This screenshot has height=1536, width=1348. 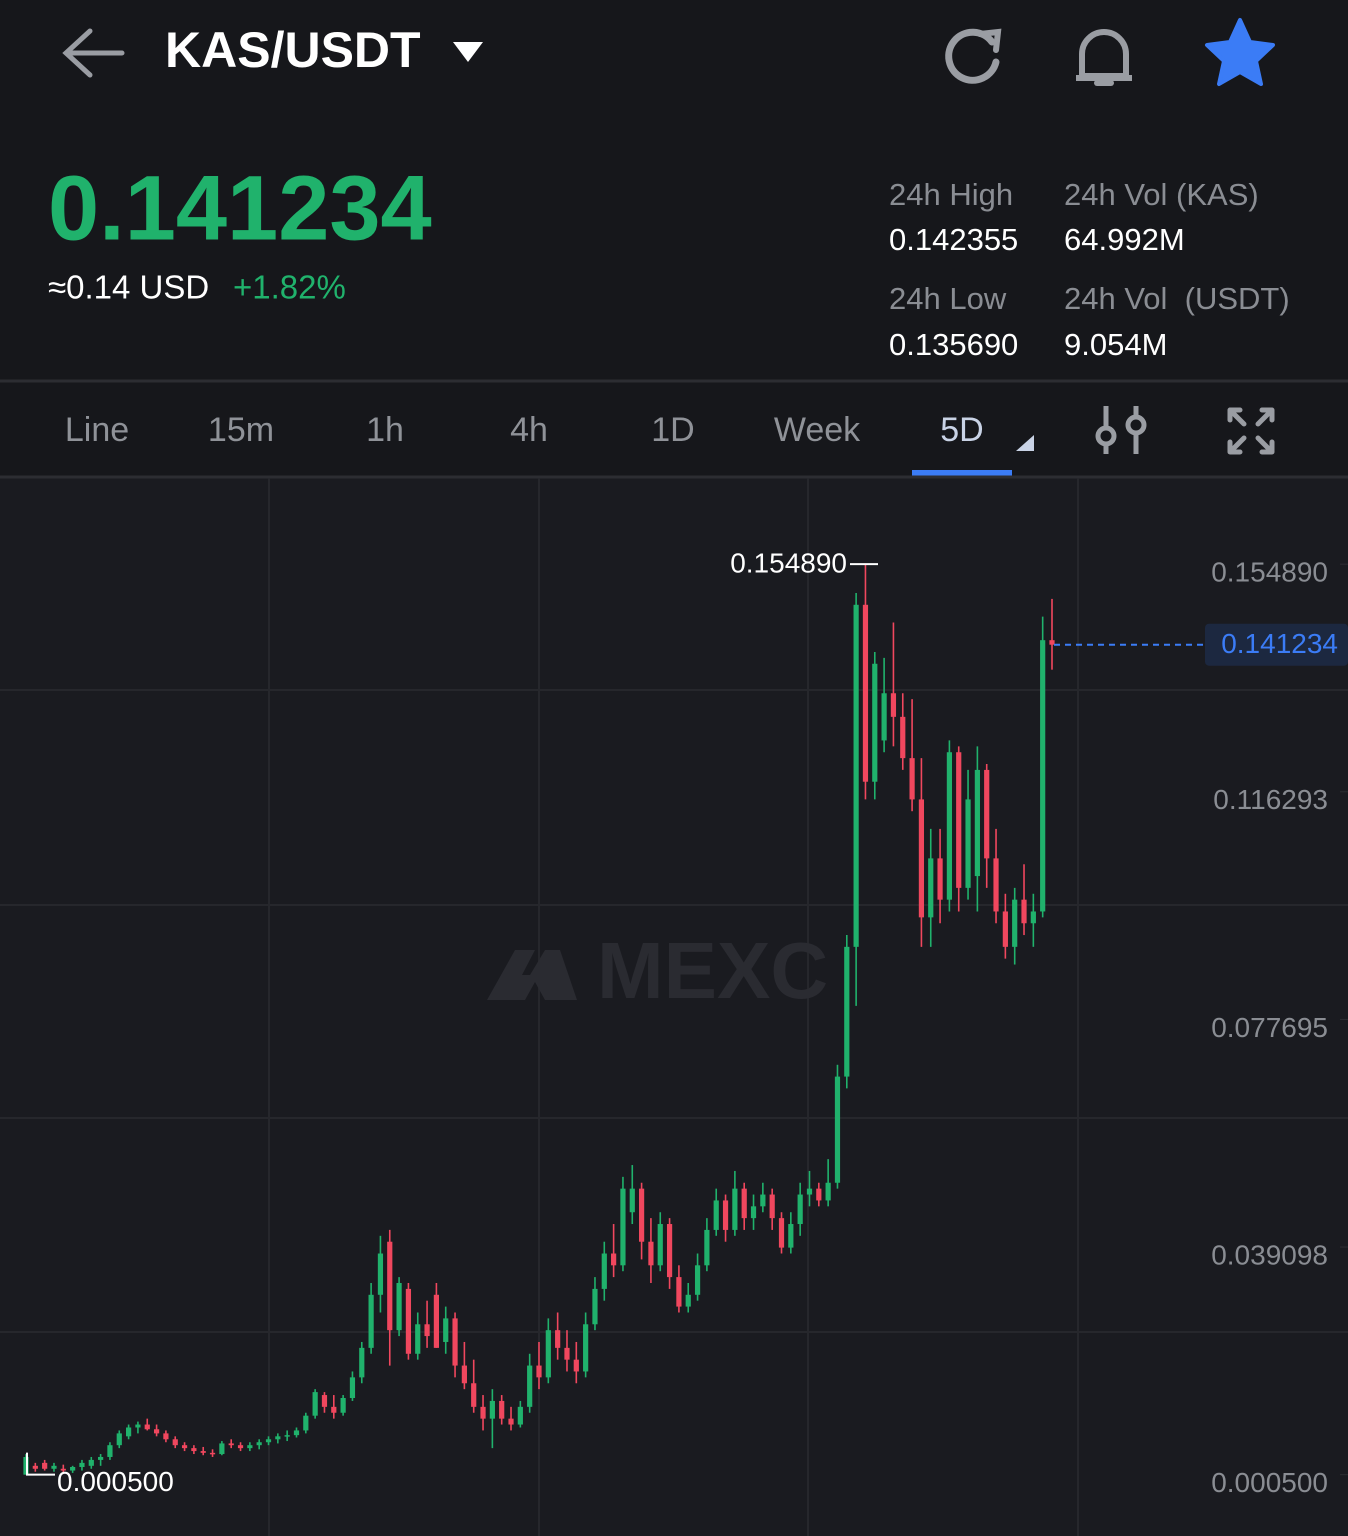 I want to click on refresh-button, so click(x=973, y=56).